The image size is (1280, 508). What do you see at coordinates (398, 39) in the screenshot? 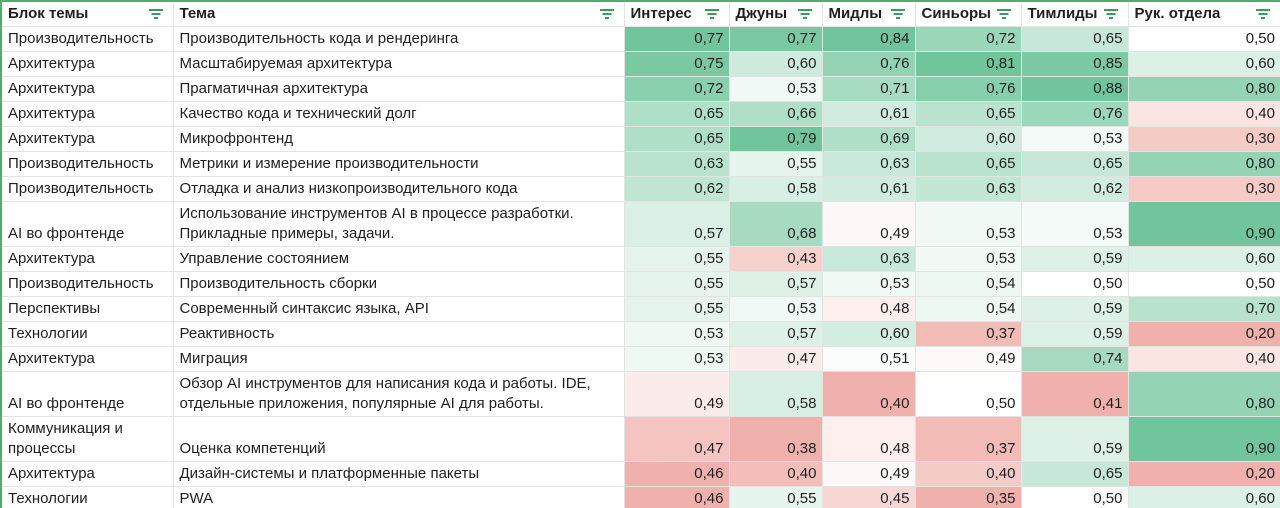
I see `cell-topic: Производительность кода и рендеринга` at bounding box center [398, 39].